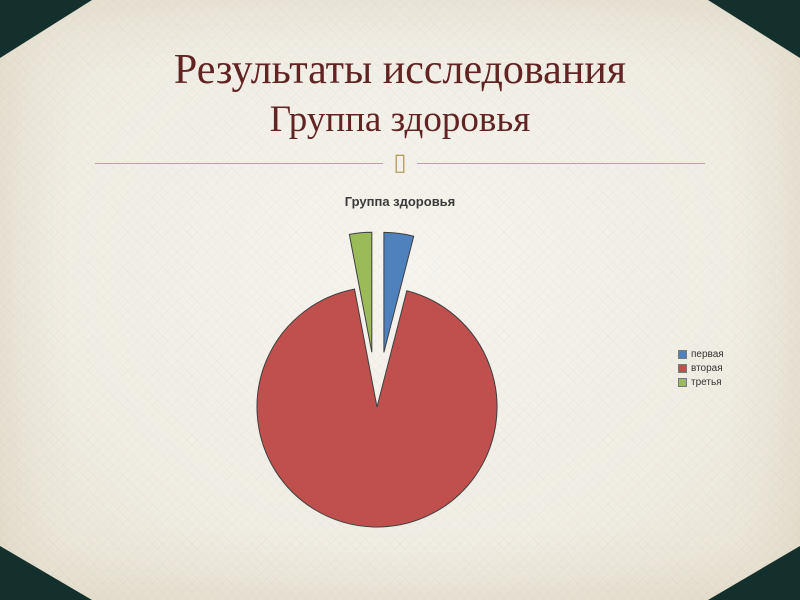 The image size is (800, 600). Describe the element at coordinates (706, 382) in the screenshot. I see `legend-label: третья` at that location.